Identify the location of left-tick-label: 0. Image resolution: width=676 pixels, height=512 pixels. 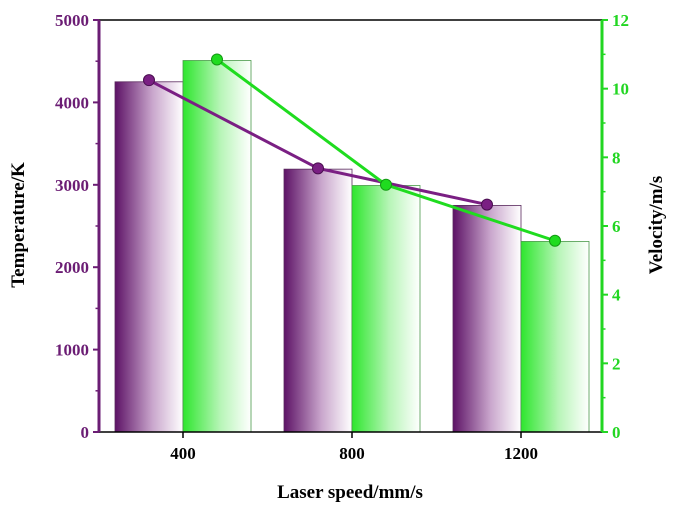
(85, 432).